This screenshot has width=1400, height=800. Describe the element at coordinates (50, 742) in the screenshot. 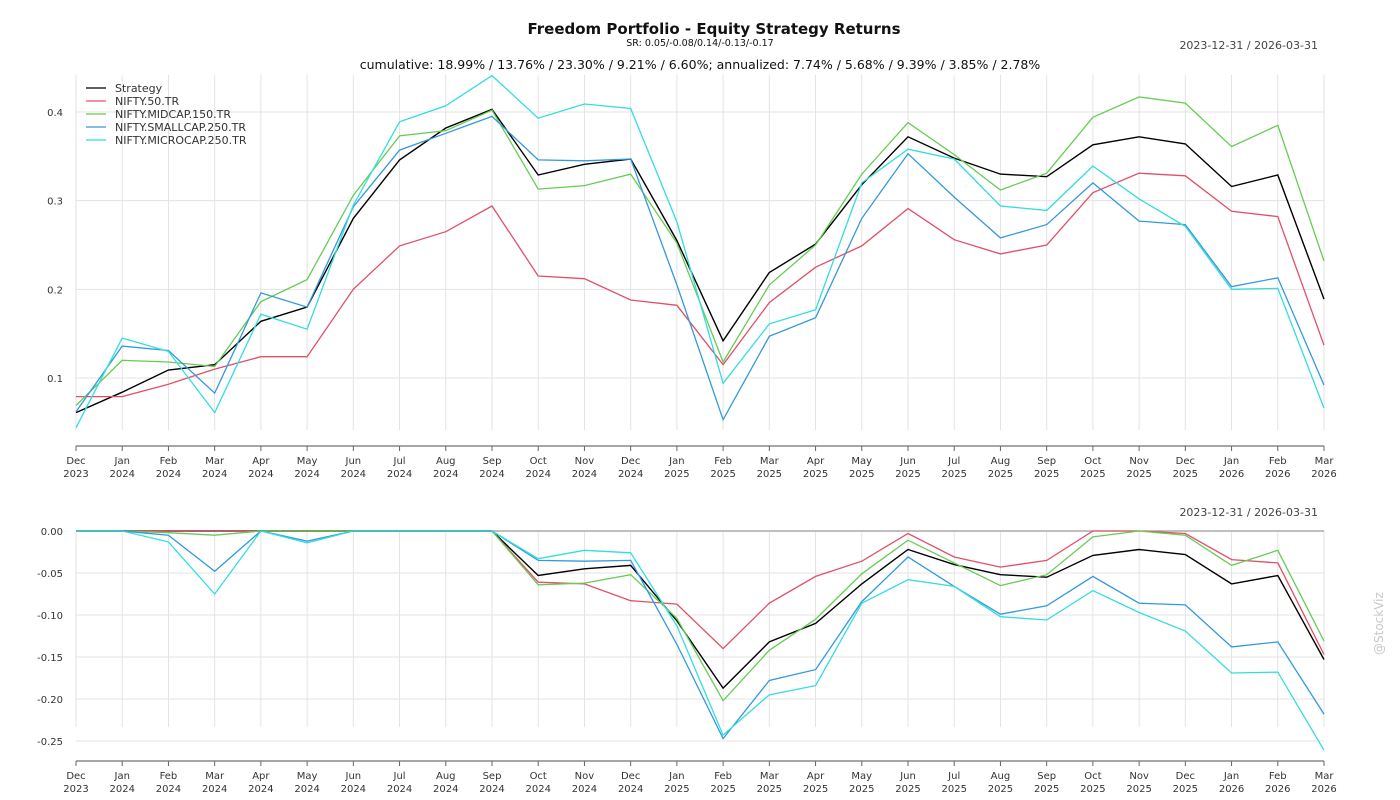

I see `y-tick-label: -0.25` at that location.